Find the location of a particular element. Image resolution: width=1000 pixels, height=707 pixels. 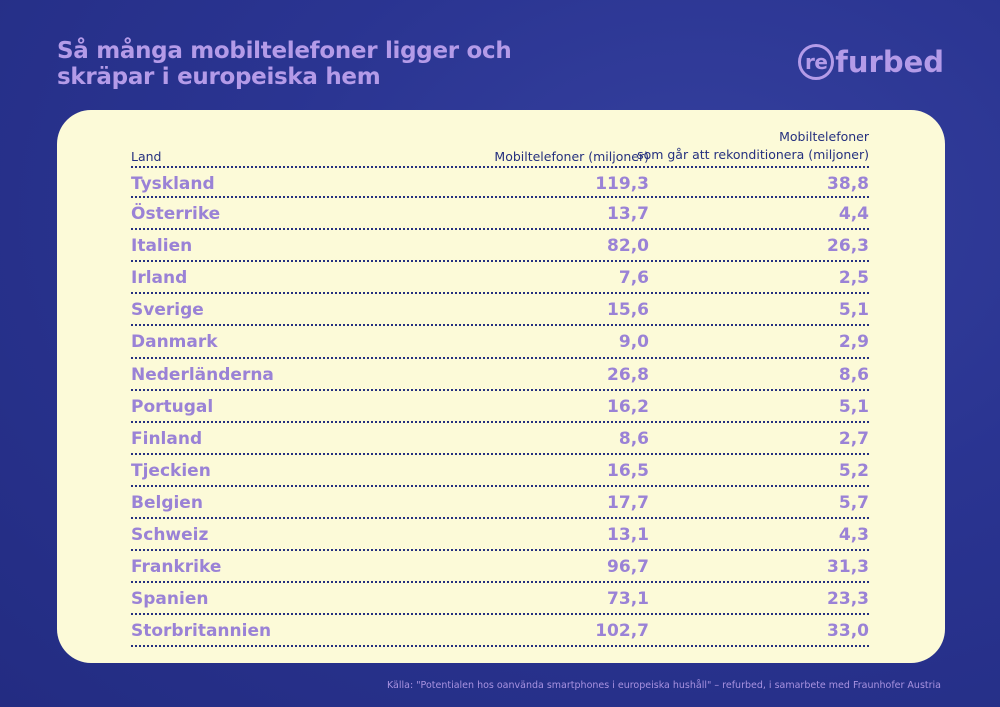

table-row: Nederländerna 26,8 8,6 is located at coordinates (500, 375).